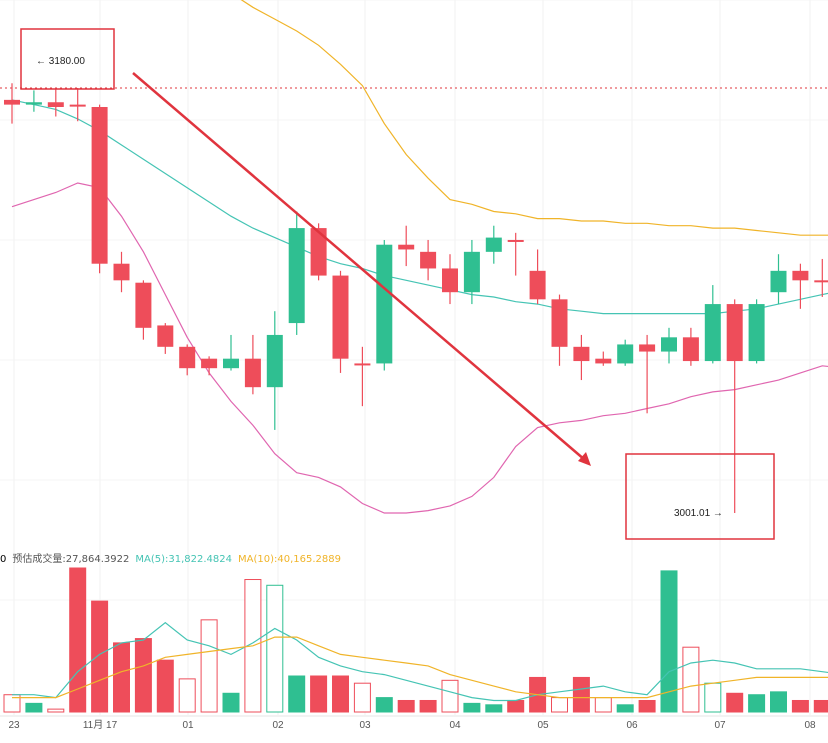 This screenshot has width=828, height=743. I want to click on x-tick-label: 11月 17, so click(100, 725).